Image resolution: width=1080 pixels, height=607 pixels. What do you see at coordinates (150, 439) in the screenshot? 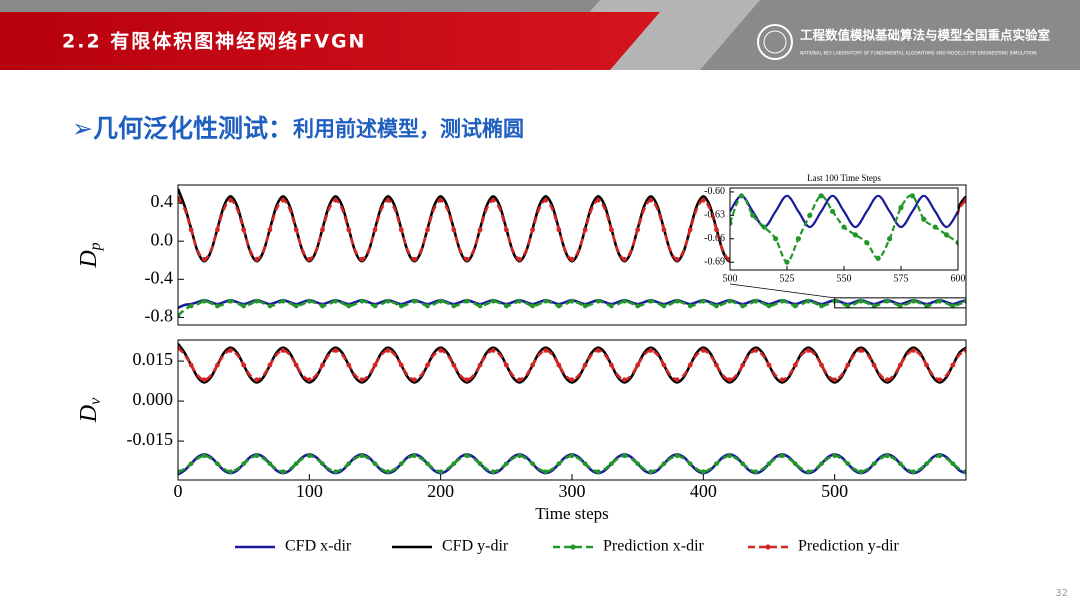
I see `y-tick-label: -0.015` at bounding box center [150, 439].